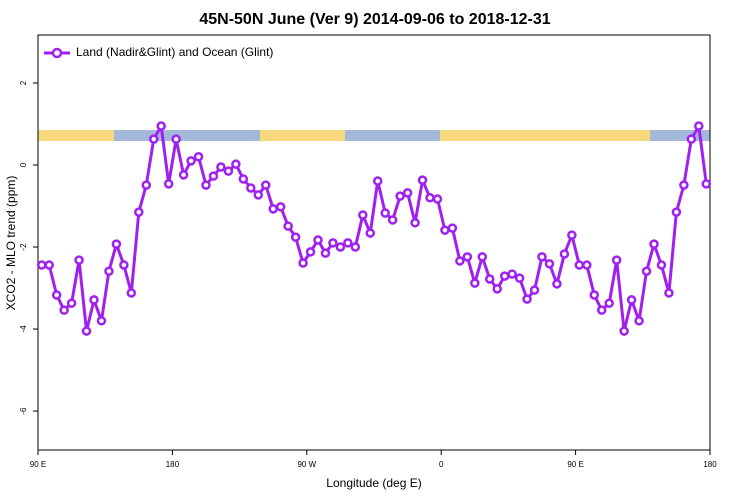 The image size is (750, 500). I want to click on x-tick-label: 90 E, so click(575, 464).